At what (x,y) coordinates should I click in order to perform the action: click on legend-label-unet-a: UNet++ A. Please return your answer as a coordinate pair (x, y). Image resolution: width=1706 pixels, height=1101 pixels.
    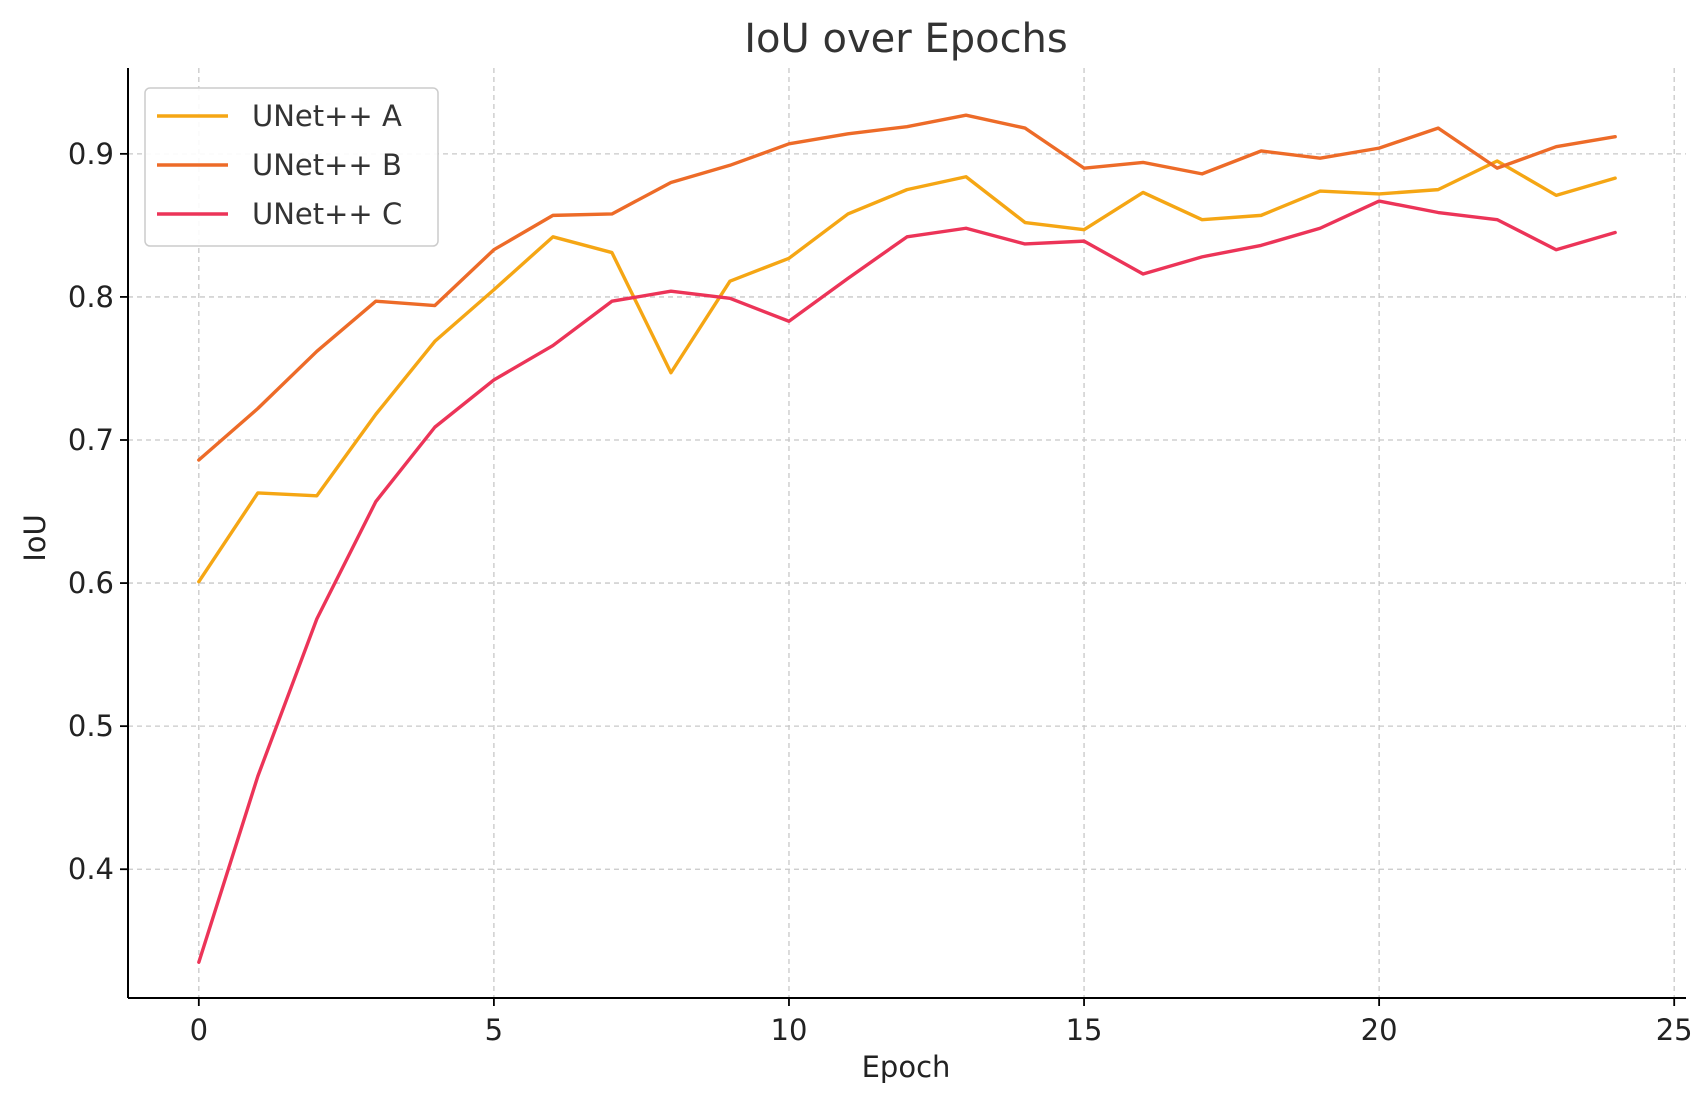
    Looking at the image, I should click on (327, 116).